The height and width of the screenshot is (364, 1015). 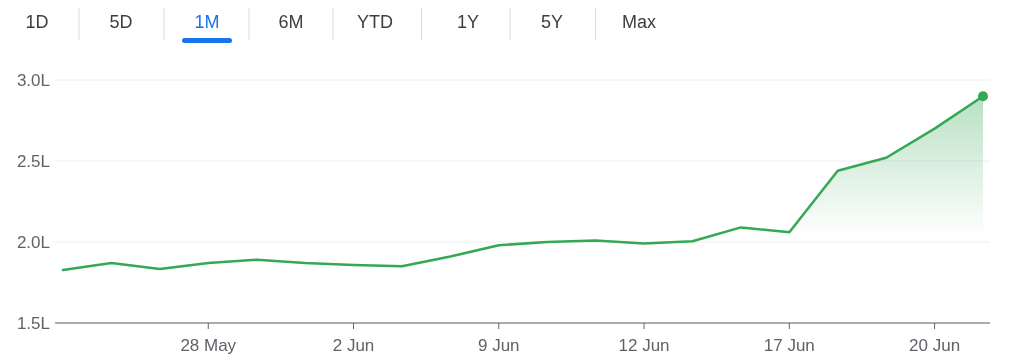 I want to click on x-tick-label: 9 Jun, so click(x=498, y=345).